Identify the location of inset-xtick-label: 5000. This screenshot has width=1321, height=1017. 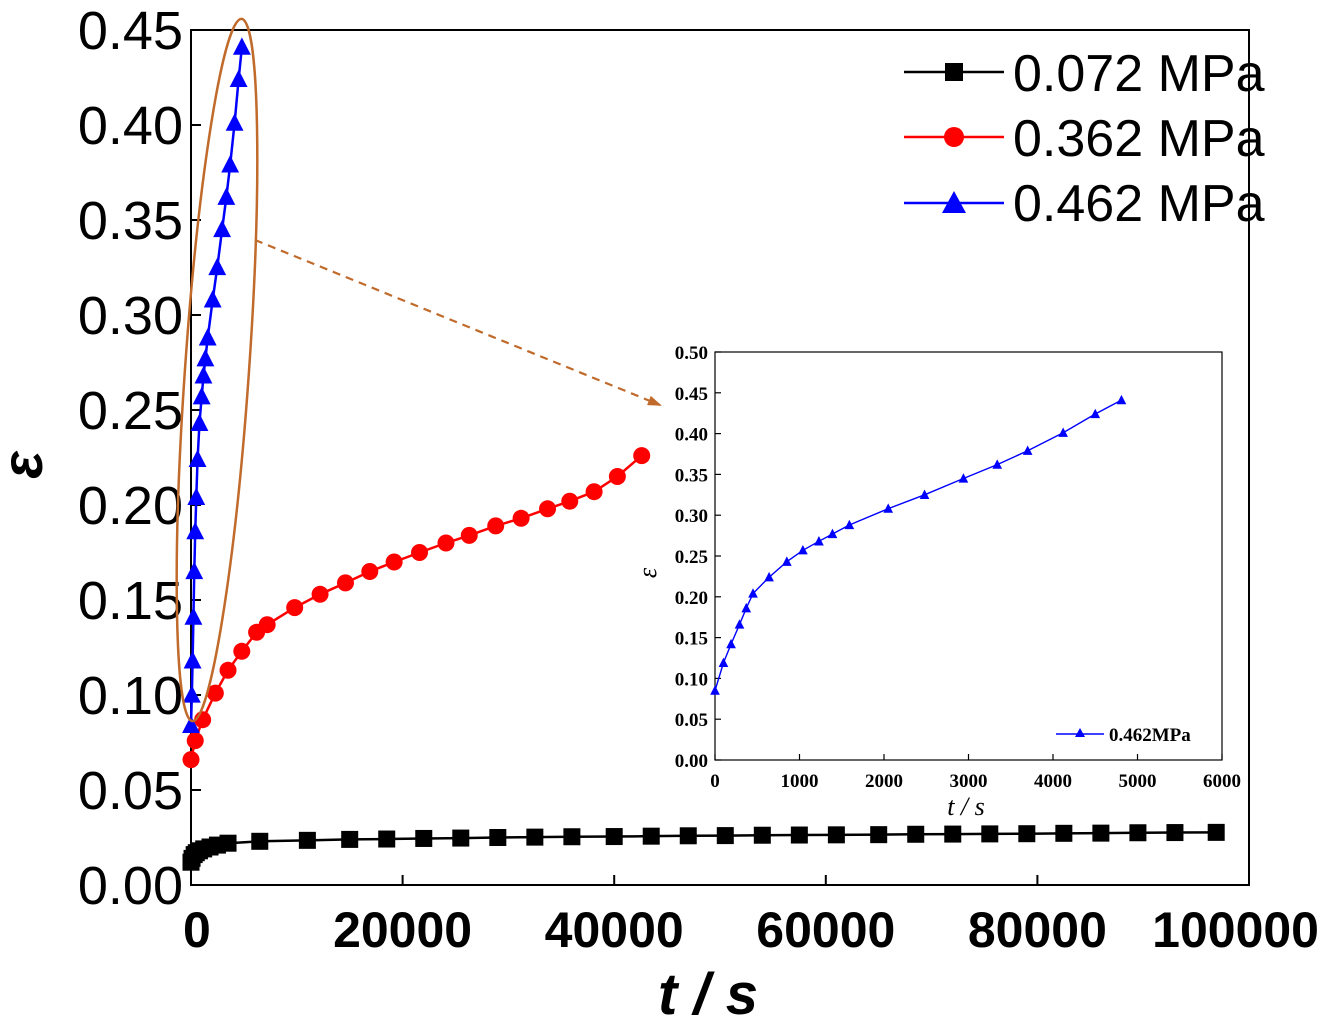
(1138, 781).